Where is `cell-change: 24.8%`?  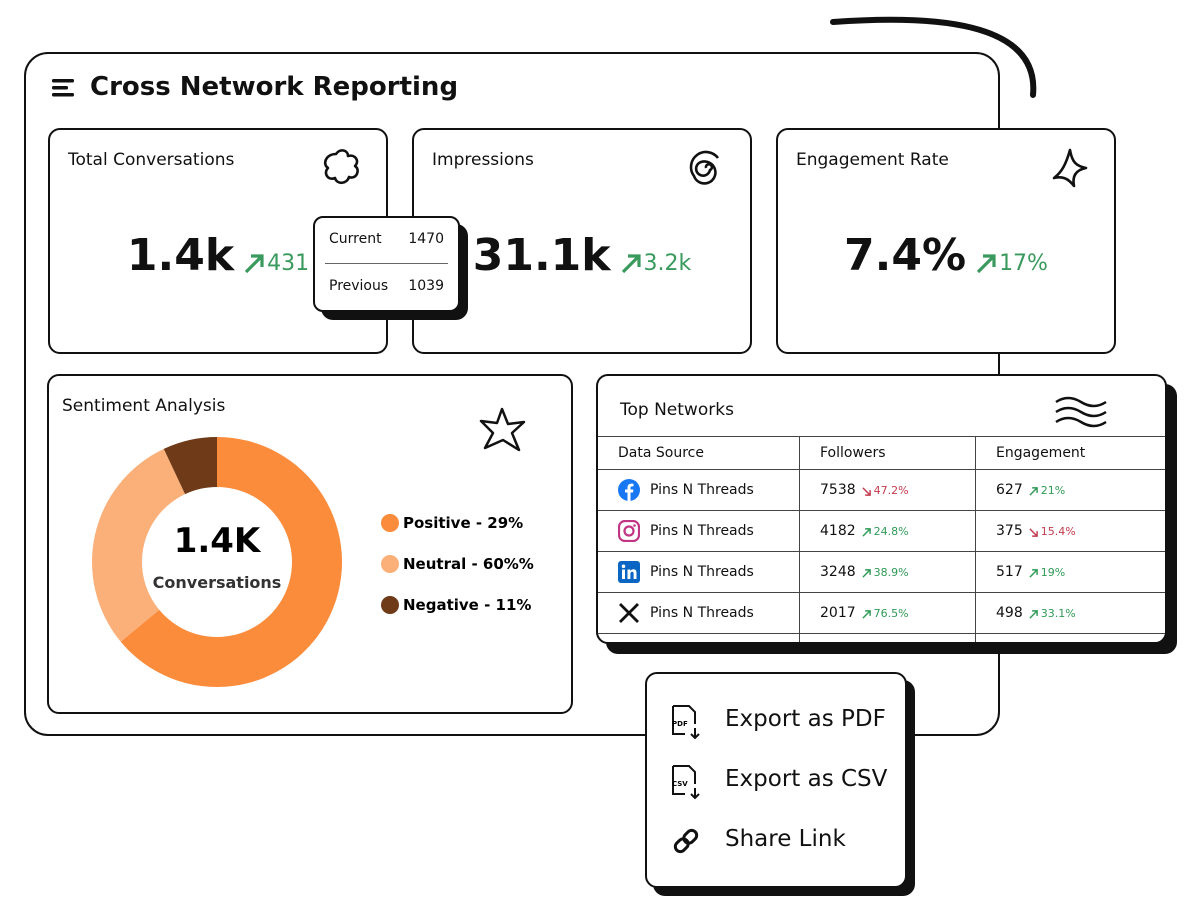
cell-change: 24.8% is located at coordinates (885, 531).